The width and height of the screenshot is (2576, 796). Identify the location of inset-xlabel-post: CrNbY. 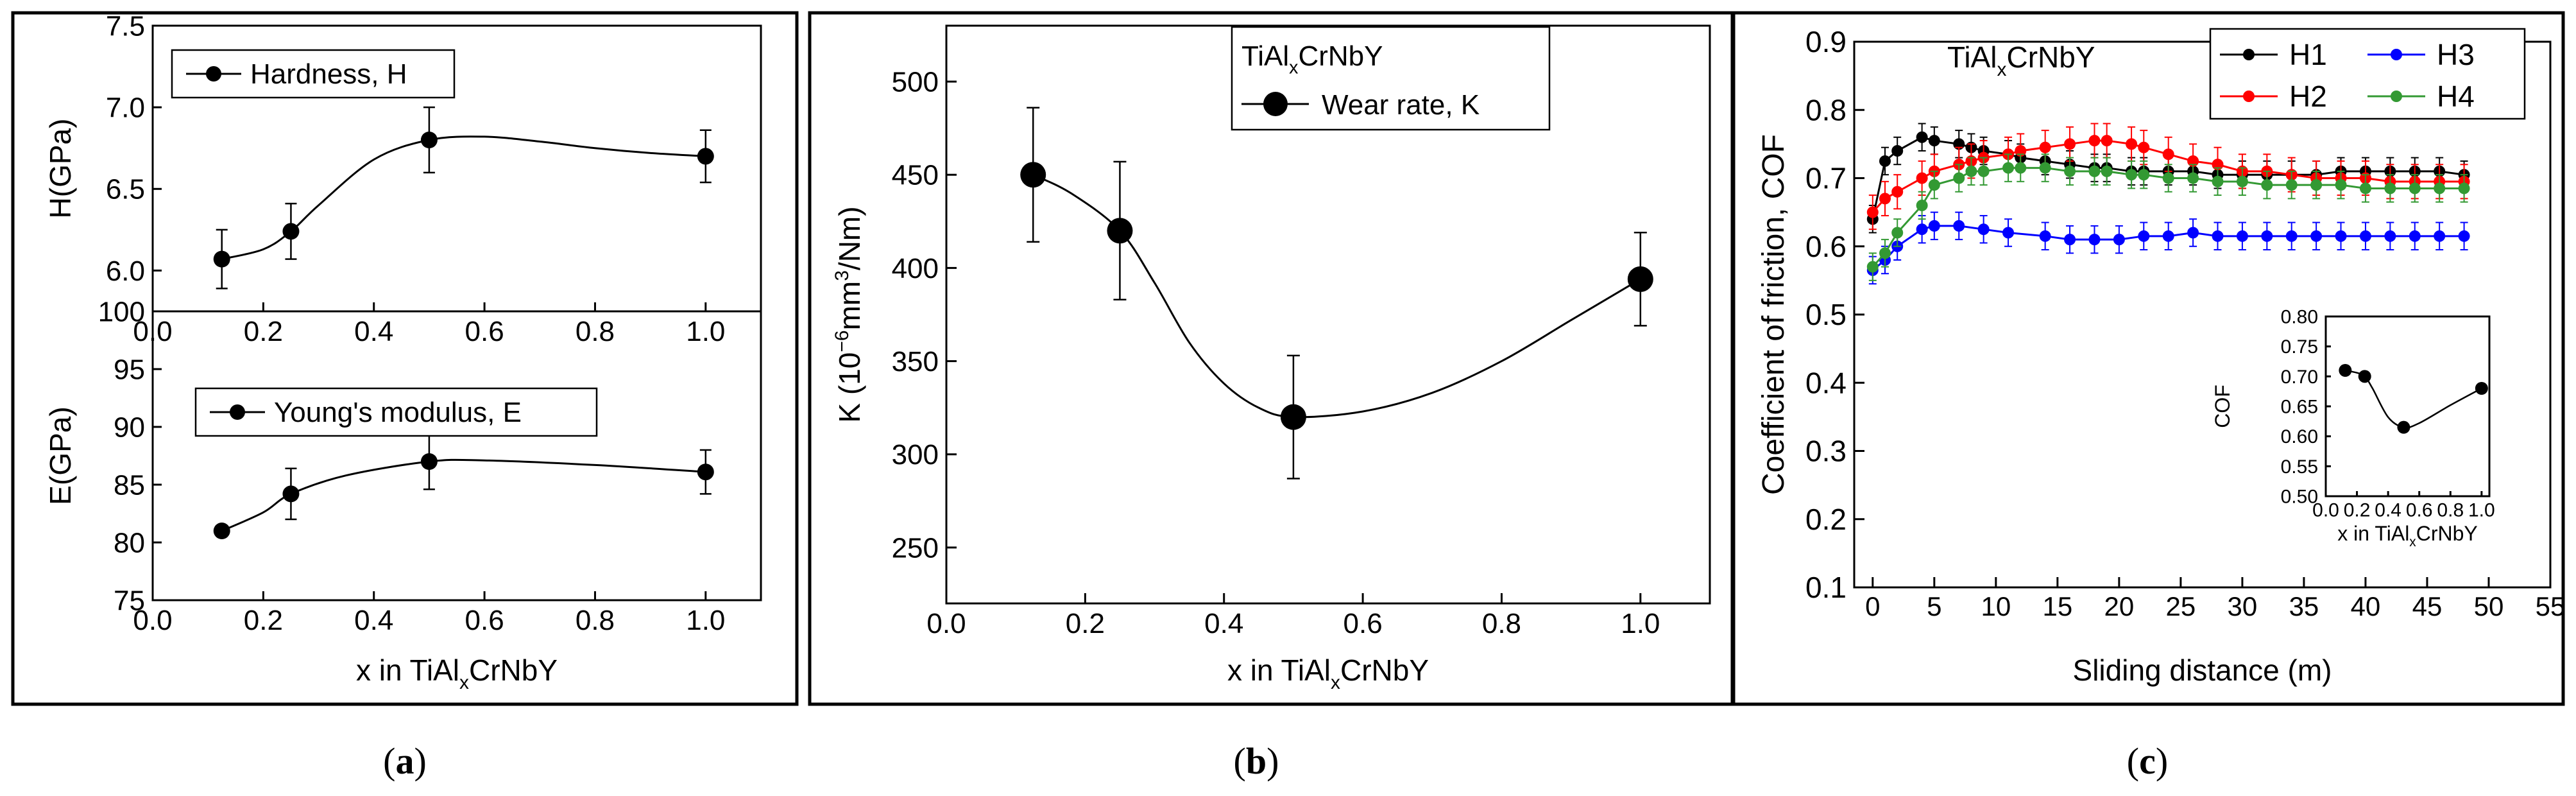
(2447, 534).